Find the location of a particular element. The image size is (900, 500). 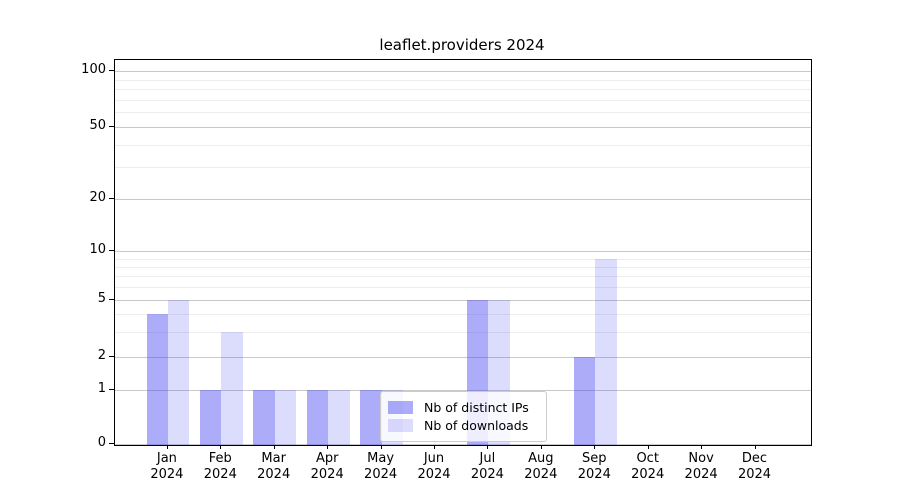

xtick-year-may: 2024 is located at coordinates (381, 474).